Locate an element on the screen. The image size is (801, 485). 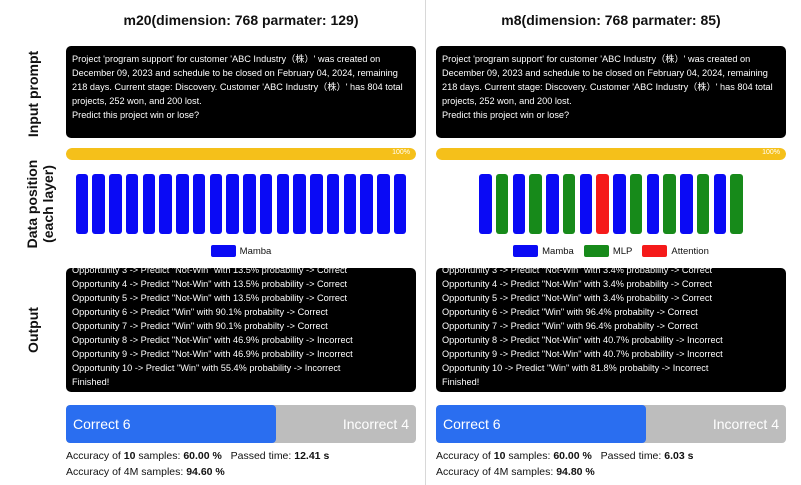
passed-time-value: 6.03 s is located at coordinates (679, 456).